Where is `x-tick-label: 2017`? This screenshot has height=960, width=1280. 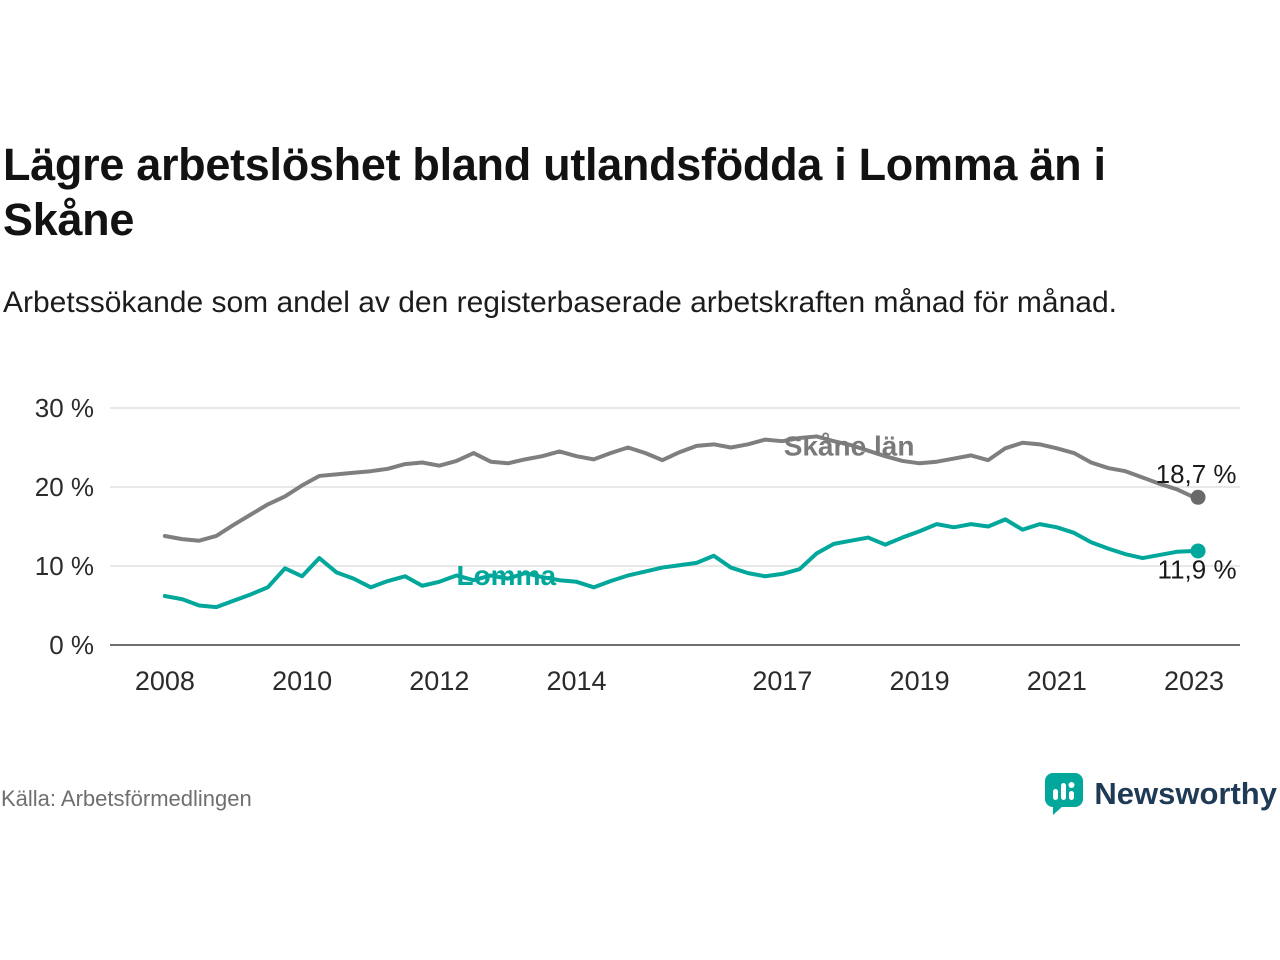 x-tick-label: 2017 is located at coordinates (782, 681).